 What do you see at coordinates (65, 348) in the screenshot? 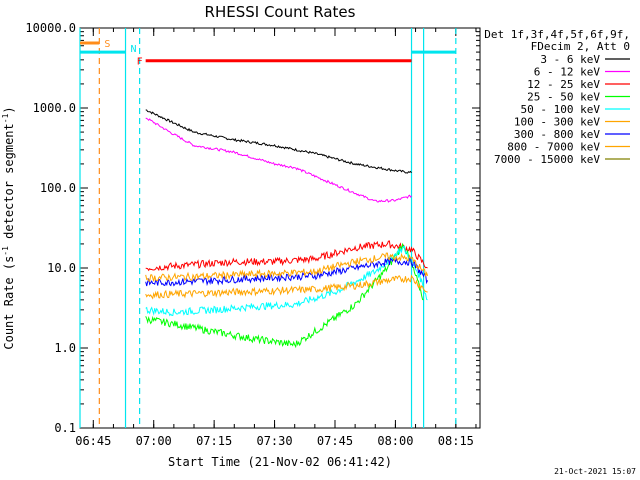
I see `y-tick-label: 1.0` at bounding box center [65, 348].